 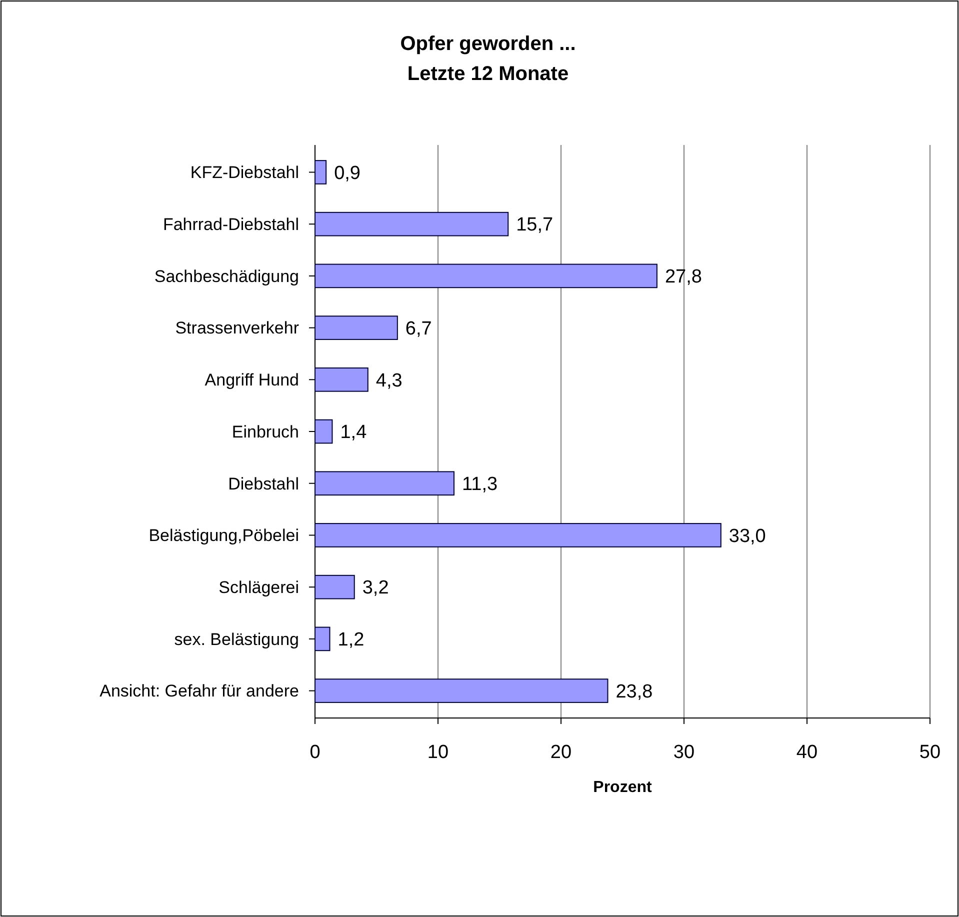 I want to click on y-tick-label: sex. Belästigung, so click(x=236, y=639).